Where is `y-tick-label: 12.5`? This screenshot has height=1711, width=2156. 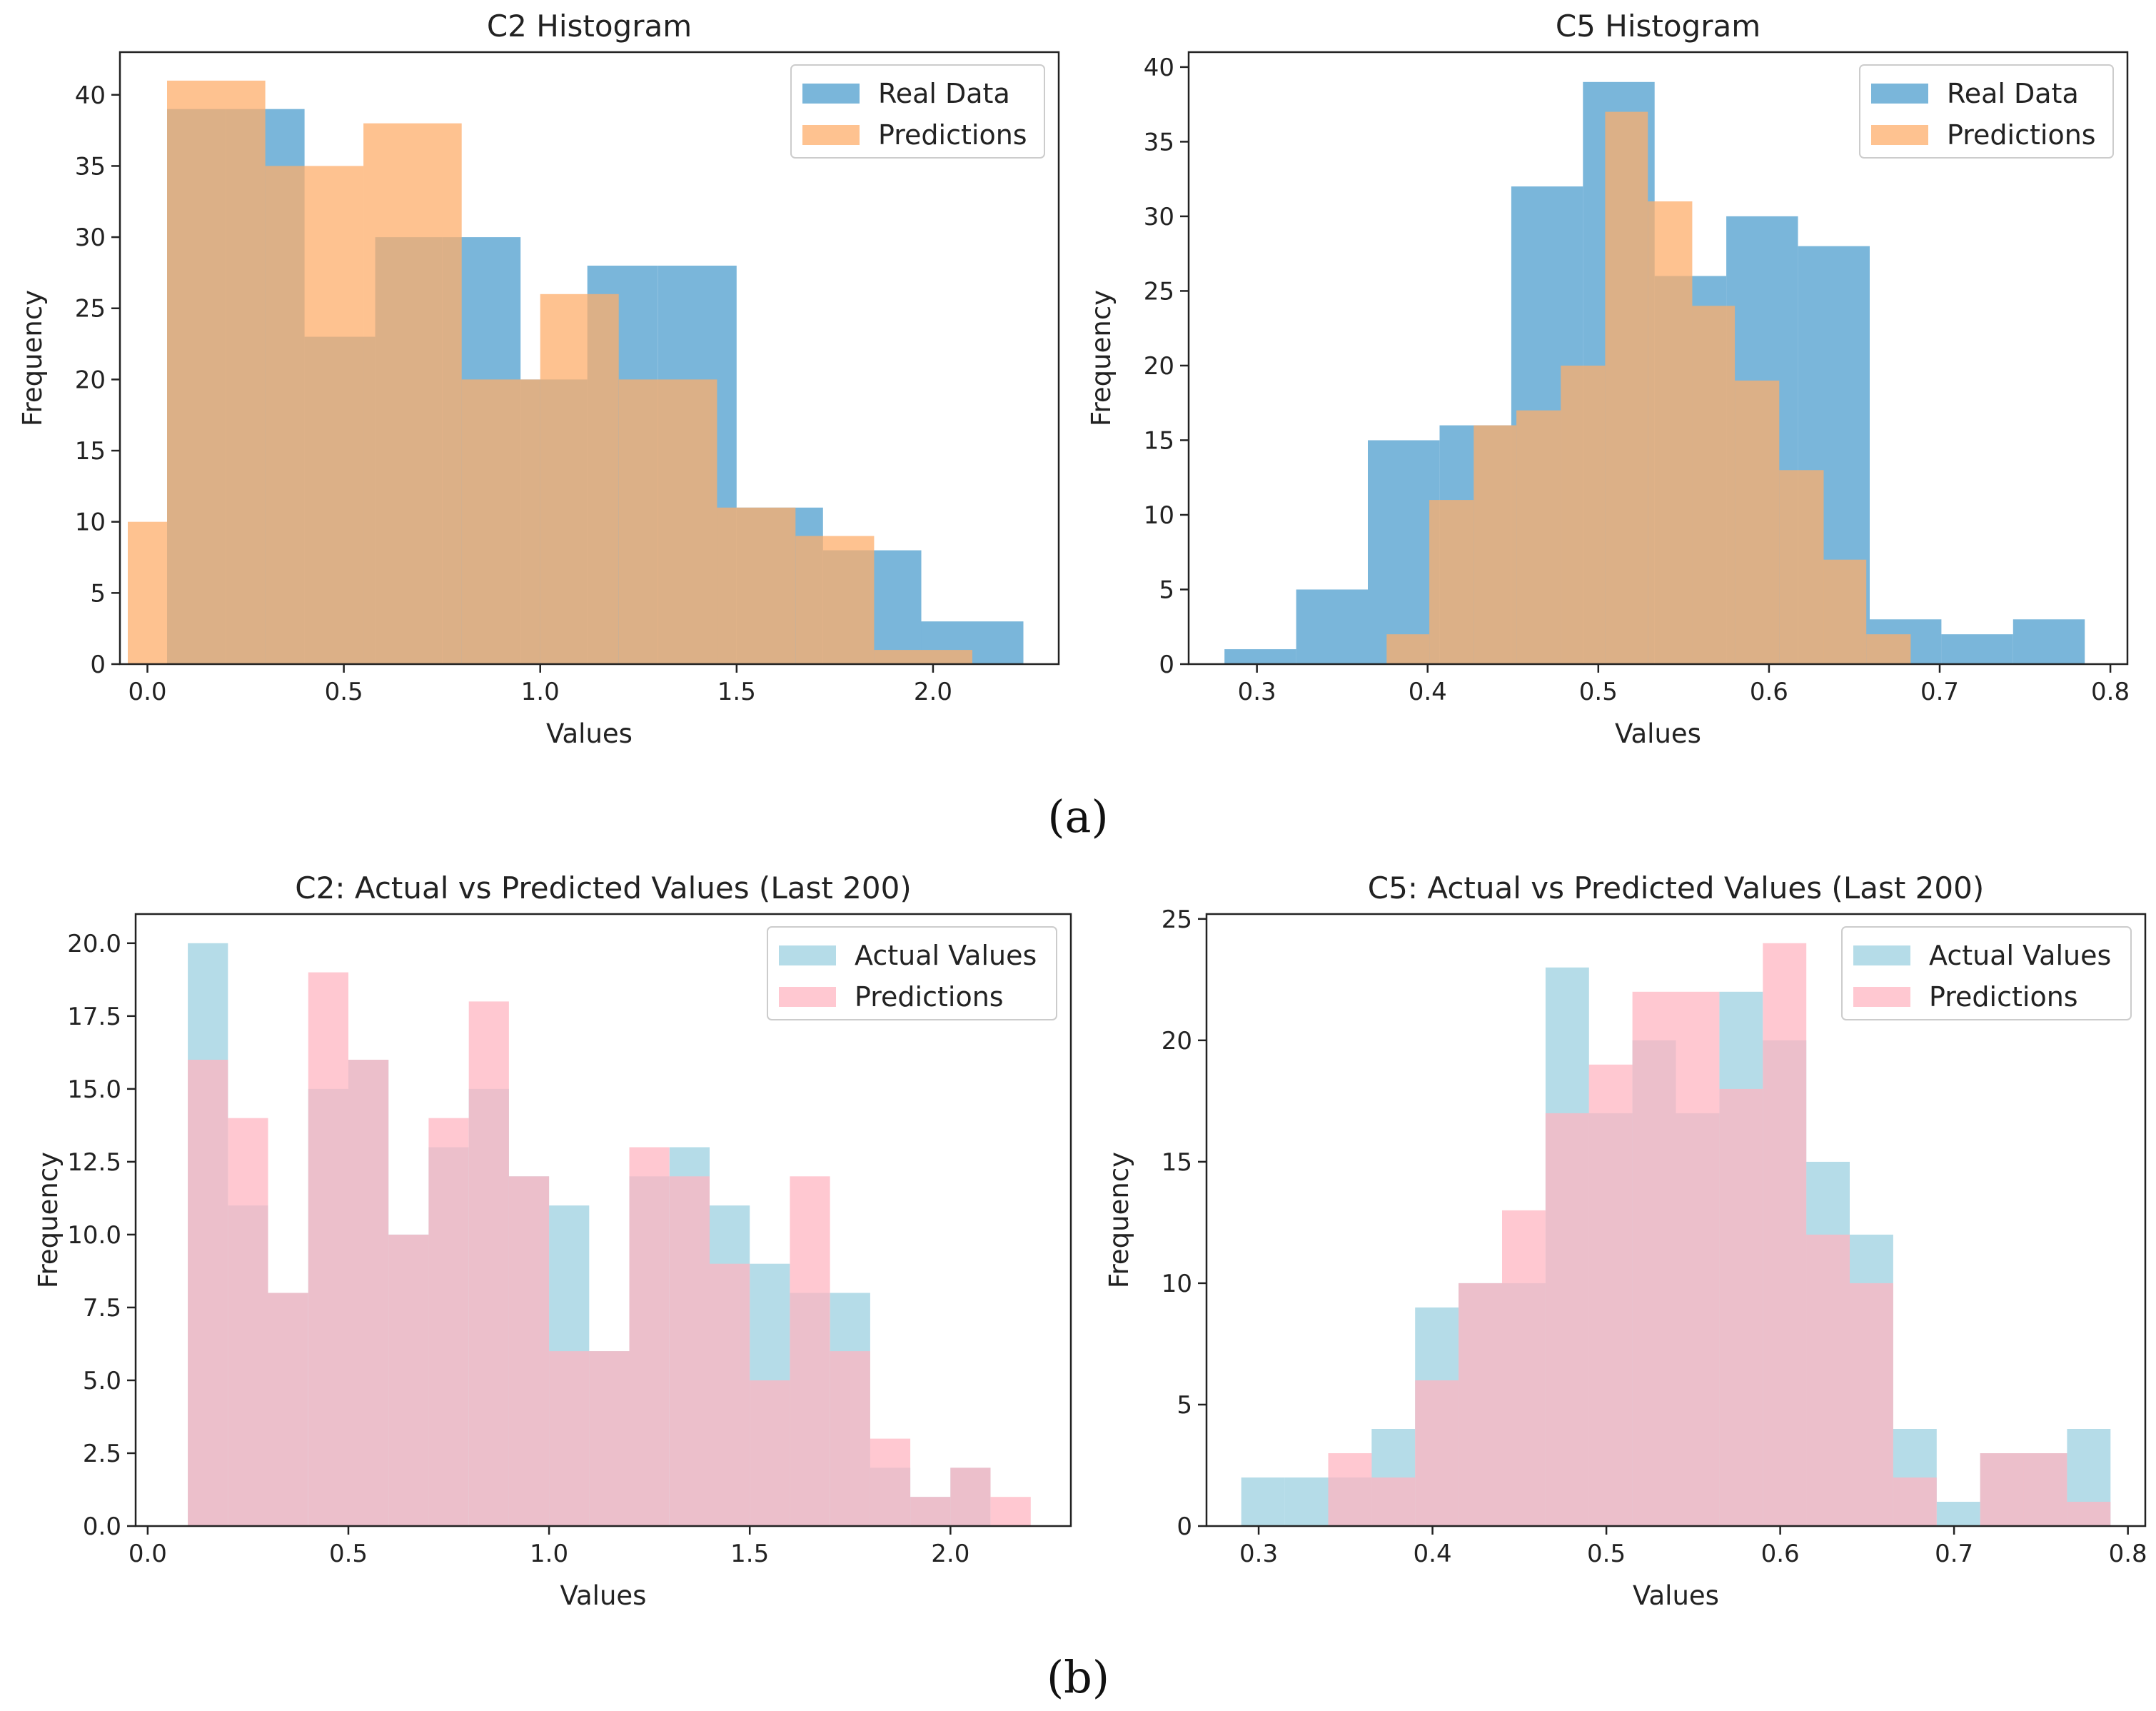 y-tick-label: 12.5 is located at coordinates (94, 1162).